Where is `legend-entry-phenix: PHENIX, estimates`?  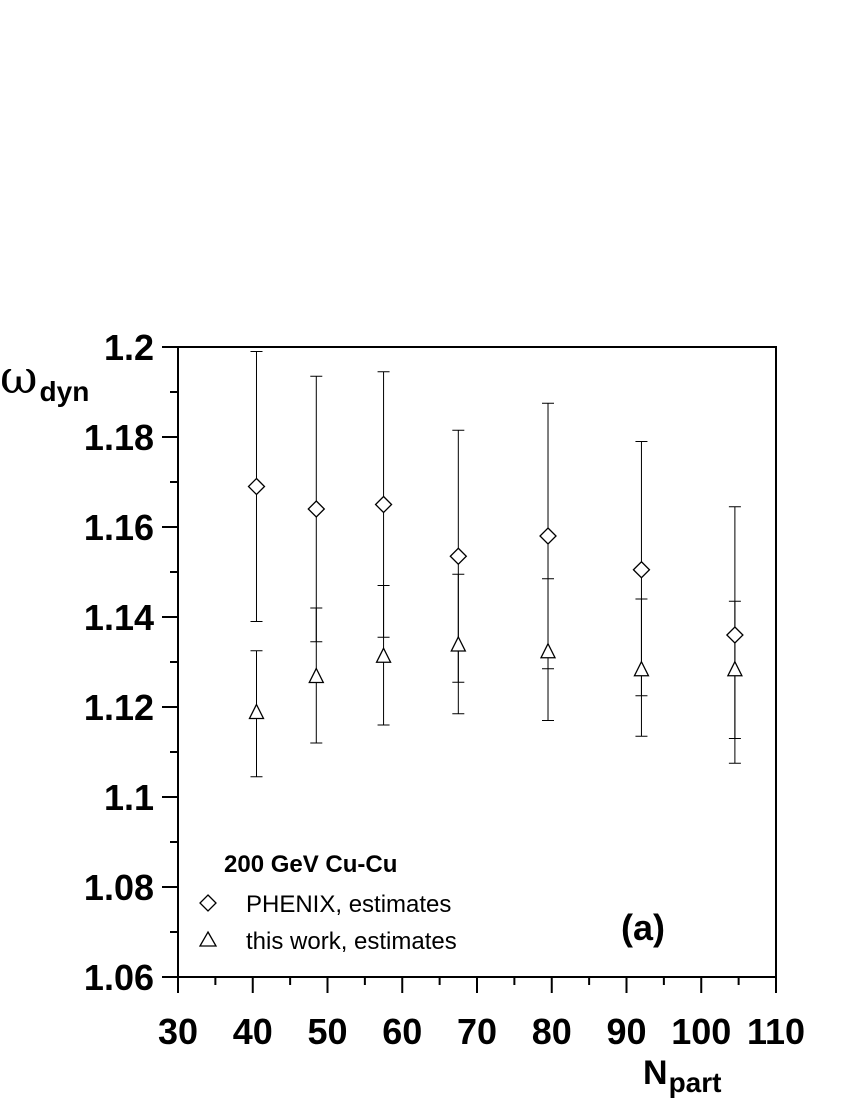 legend-entry-phenix: PHENIX, estimates is located at coordinates (348, 904).